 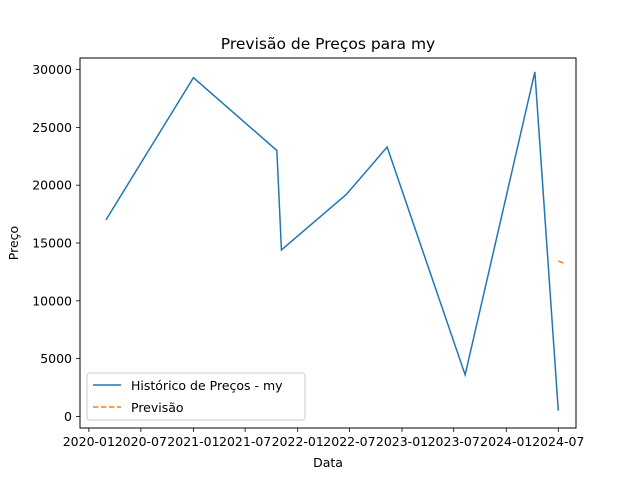 I want to click on legend-box, so click(x=196, y=396).